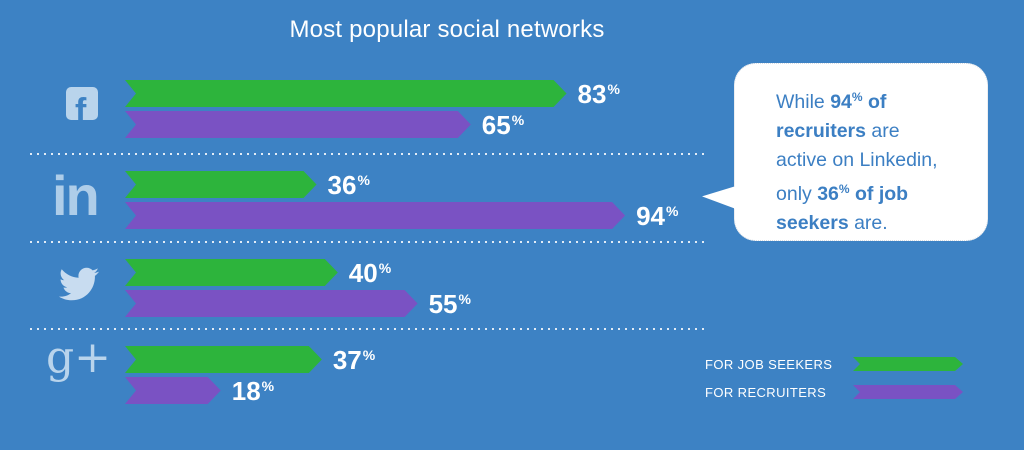 This screenshot has width=1024, height=450. What do you see at coordinates (908, 364) in the screenshot?
I see `legend-swatch-jobseekers` at bounding box center [908, 364].